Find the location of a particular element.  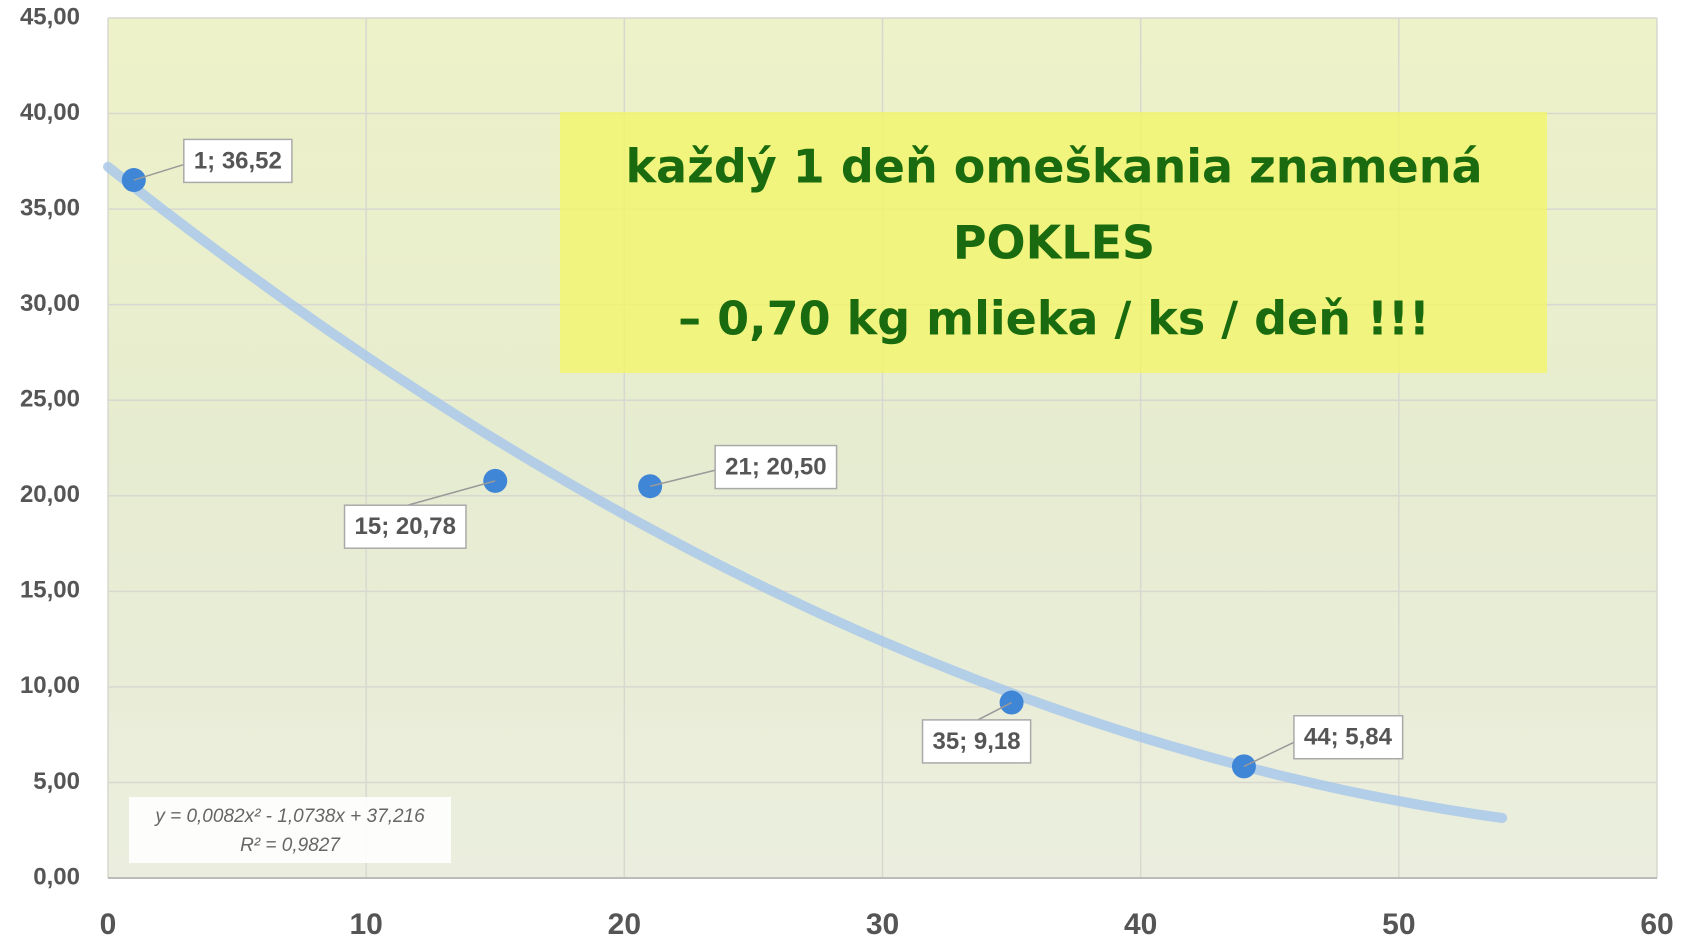

data-label: 15; 20,78 is located at coordinates (405, 526).